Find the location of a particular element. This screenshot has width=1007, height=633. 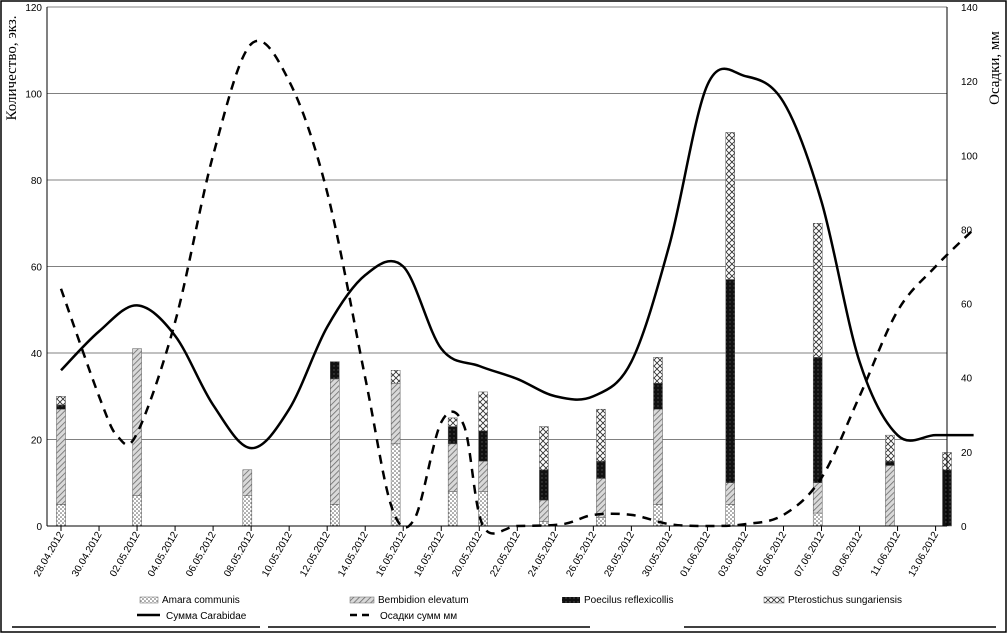

x-tick-label: 04.05.2012 is located at coordinates (163, 554).